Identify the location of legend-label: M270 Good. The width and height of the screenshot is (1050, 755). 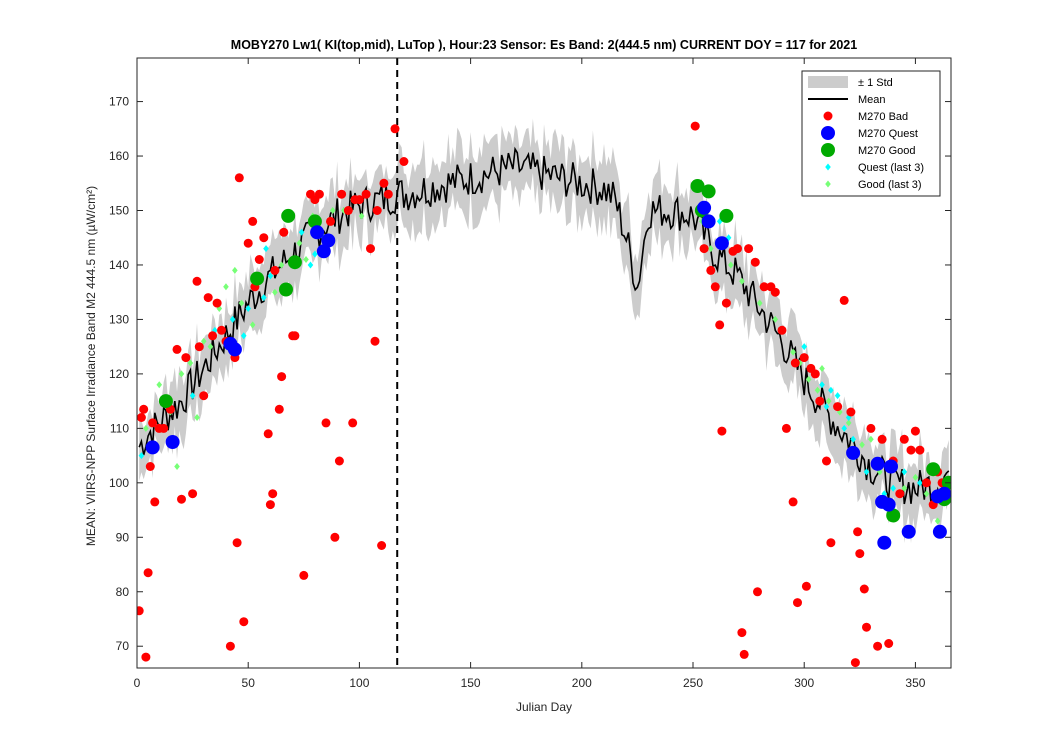
(886, 151).